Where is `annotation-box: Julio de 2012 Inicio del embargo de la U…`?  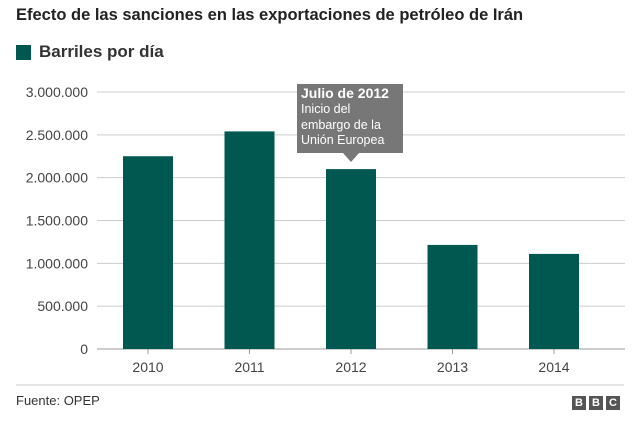 annotation-box: Julio de 2012 Inicio del embargo de la U… is located at coordinates (350, 118).